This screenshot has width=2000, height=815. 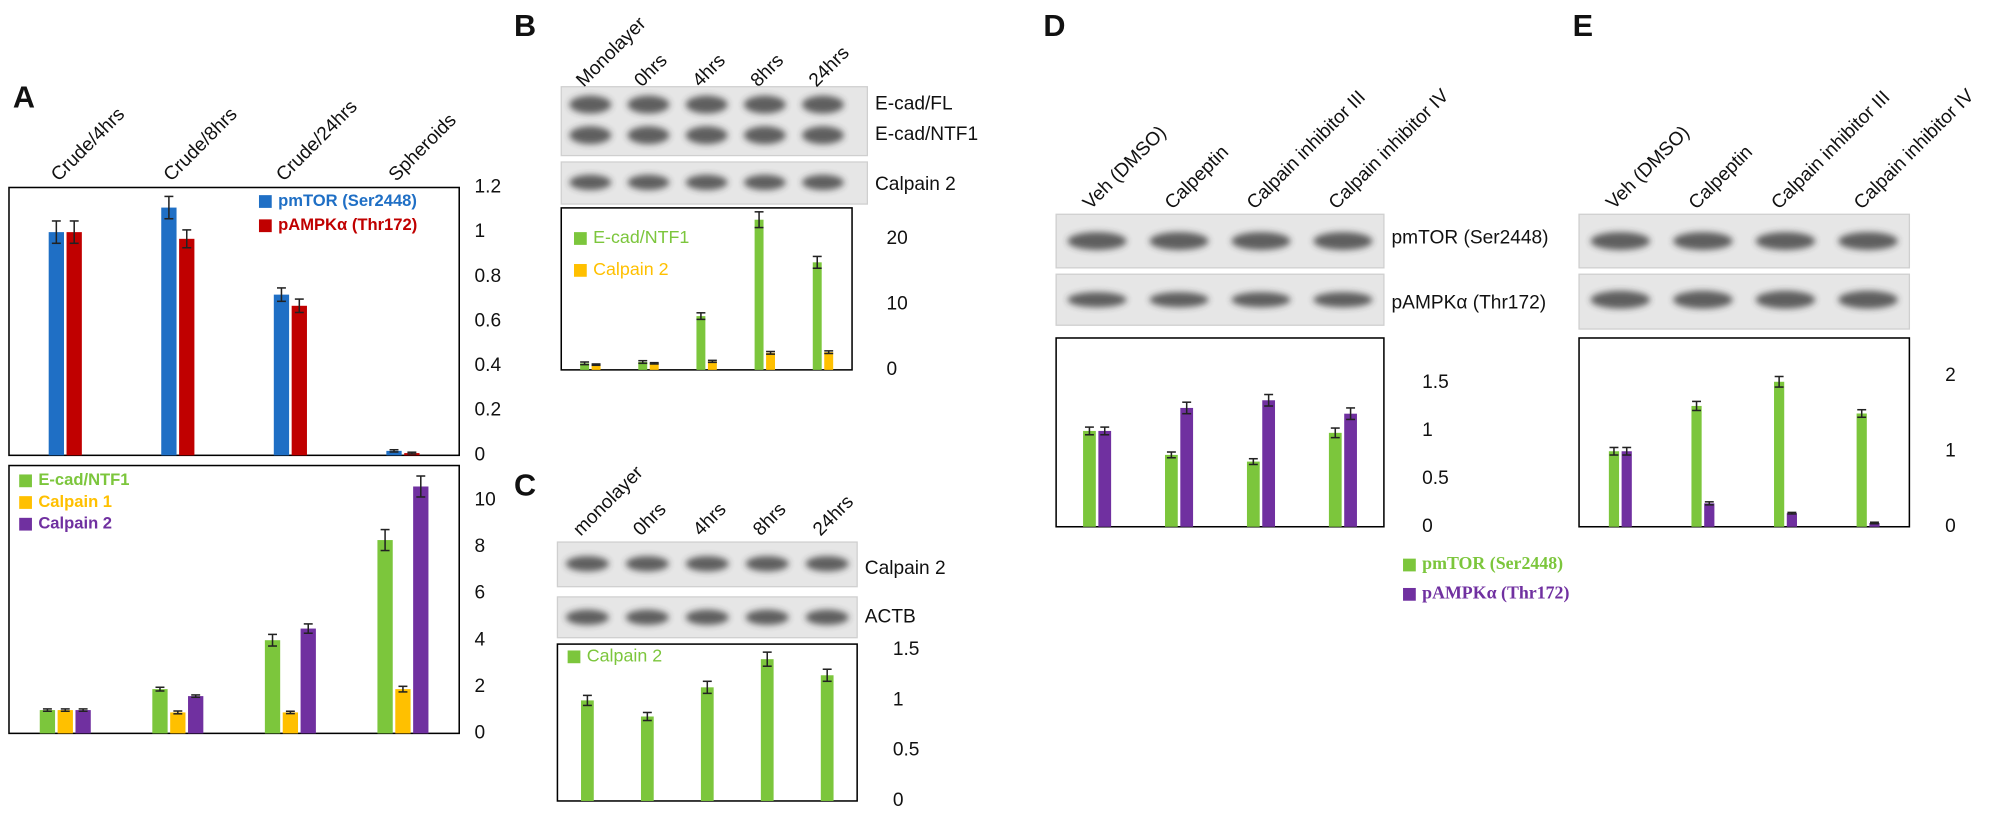 I want to click on legend-label: E-cad/NTF1, so click(x=641, y=237).